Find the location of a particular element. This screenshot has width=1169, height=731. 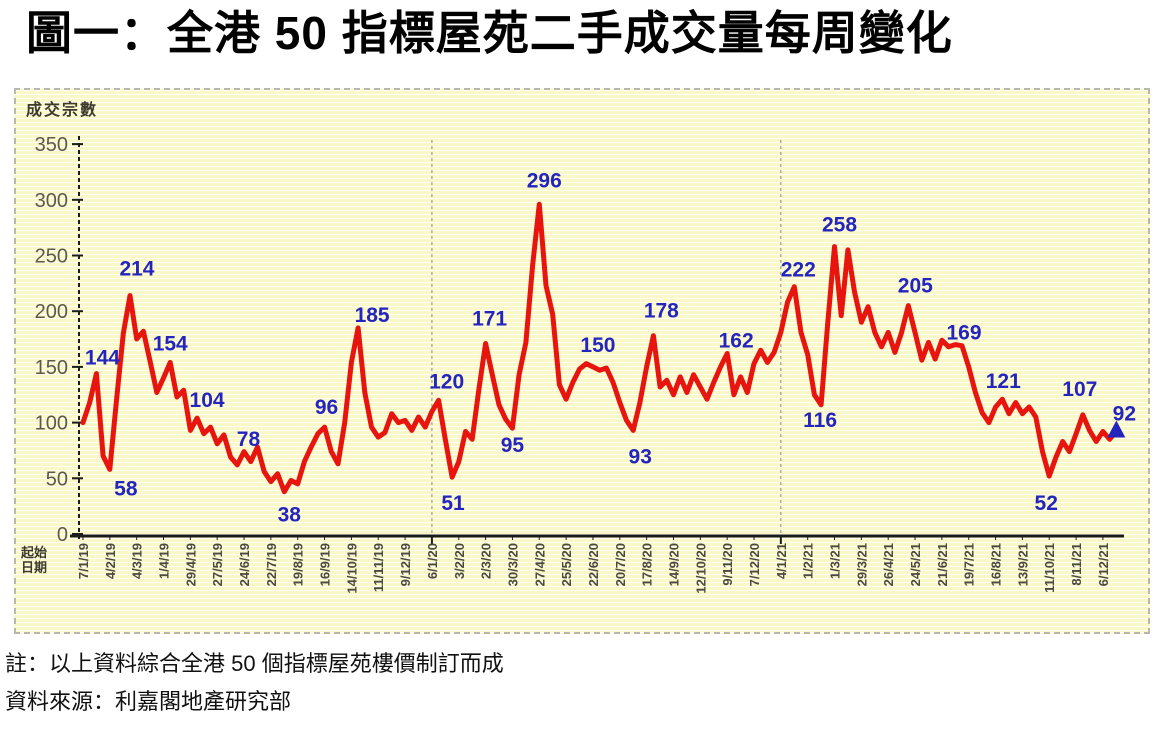

y-axis-title: 成交宗數 is located at coordinates (62, 110).